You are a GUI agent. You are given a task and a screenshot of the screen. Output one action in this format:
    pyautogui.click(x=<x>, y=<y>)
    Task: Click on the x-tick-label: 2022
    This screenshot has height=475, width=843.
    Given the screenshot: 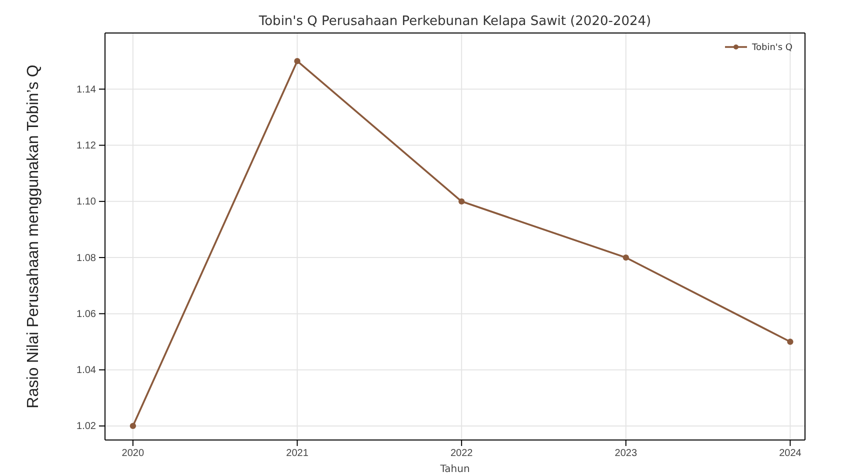 What is the action you would take?
    pyautogui.click(x=462, y=454)
    